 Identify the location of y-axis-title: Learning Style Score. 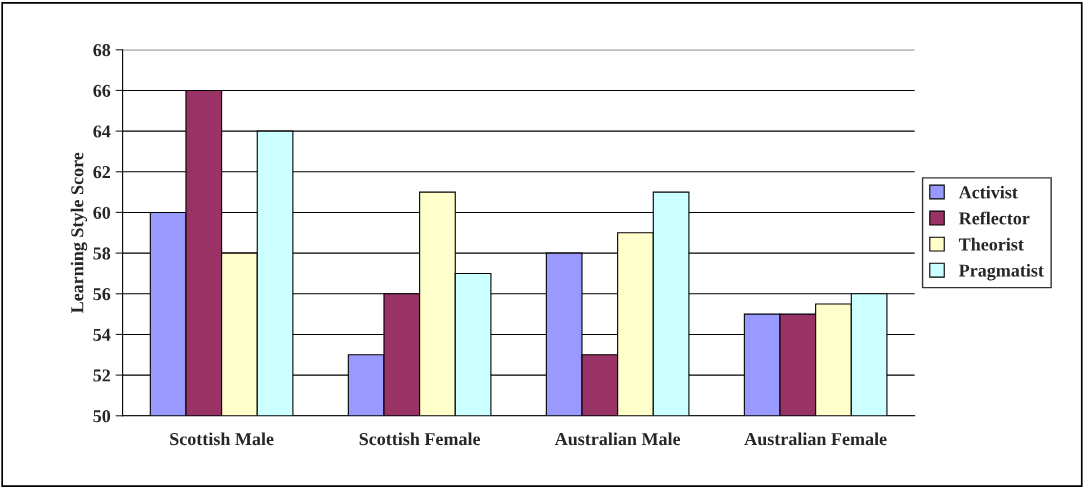
(79, 233).